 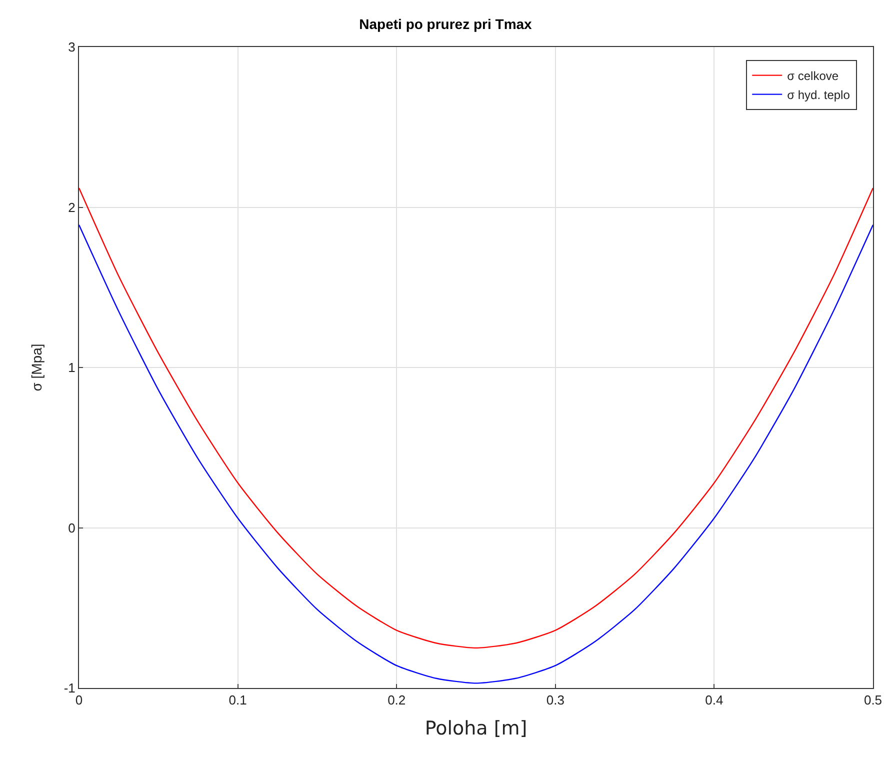 What do you see at coordinates (476, 728) in the screenshot?
I see `x-axis-title: Poloha [m]` at bounding box center [476, 728].